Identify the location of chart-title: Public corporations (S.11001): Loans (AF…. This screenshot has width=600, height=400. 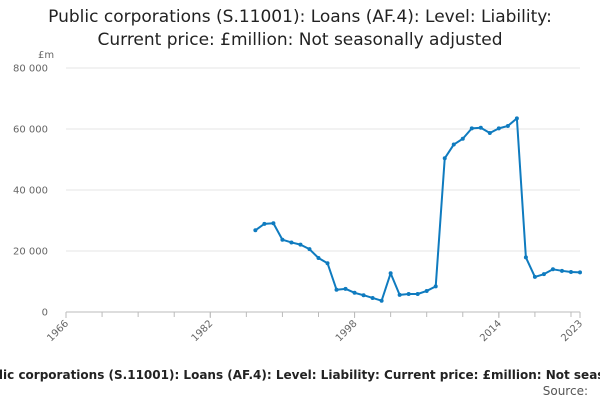
(300, 29).